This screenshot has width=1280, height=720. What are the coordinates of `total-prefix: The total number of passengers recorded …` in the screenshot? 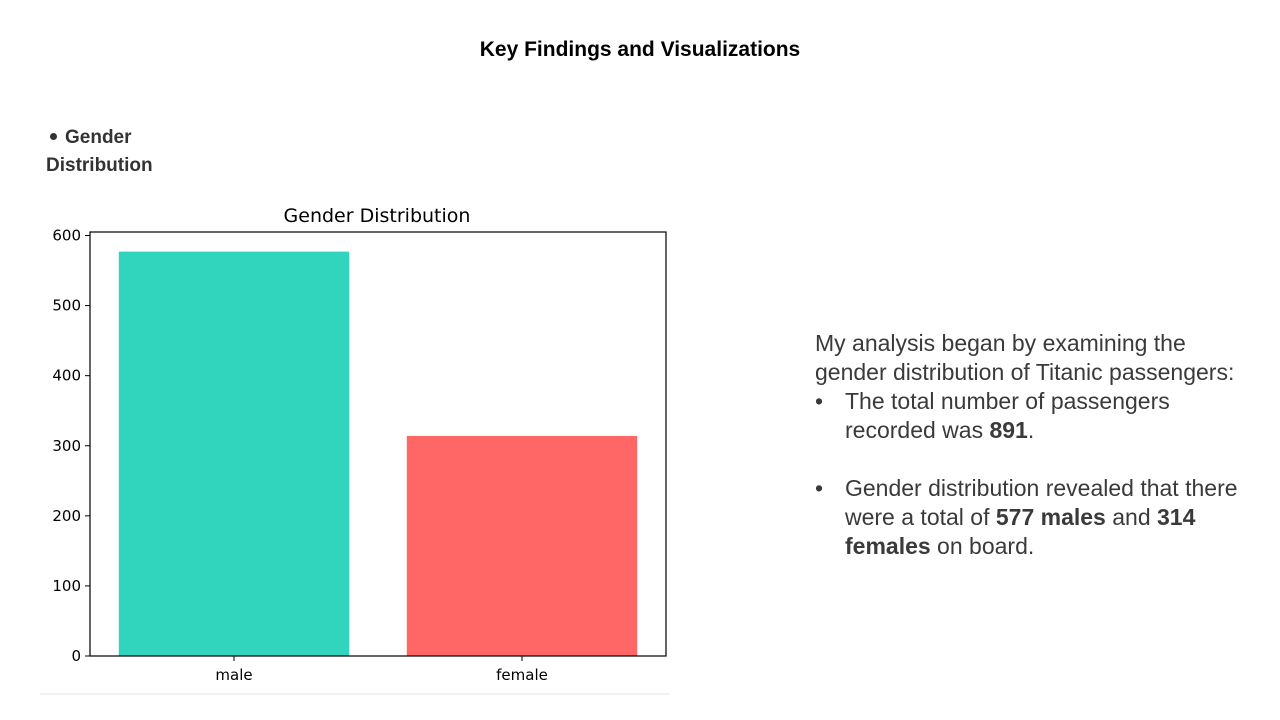 It's located at (1007, 415).